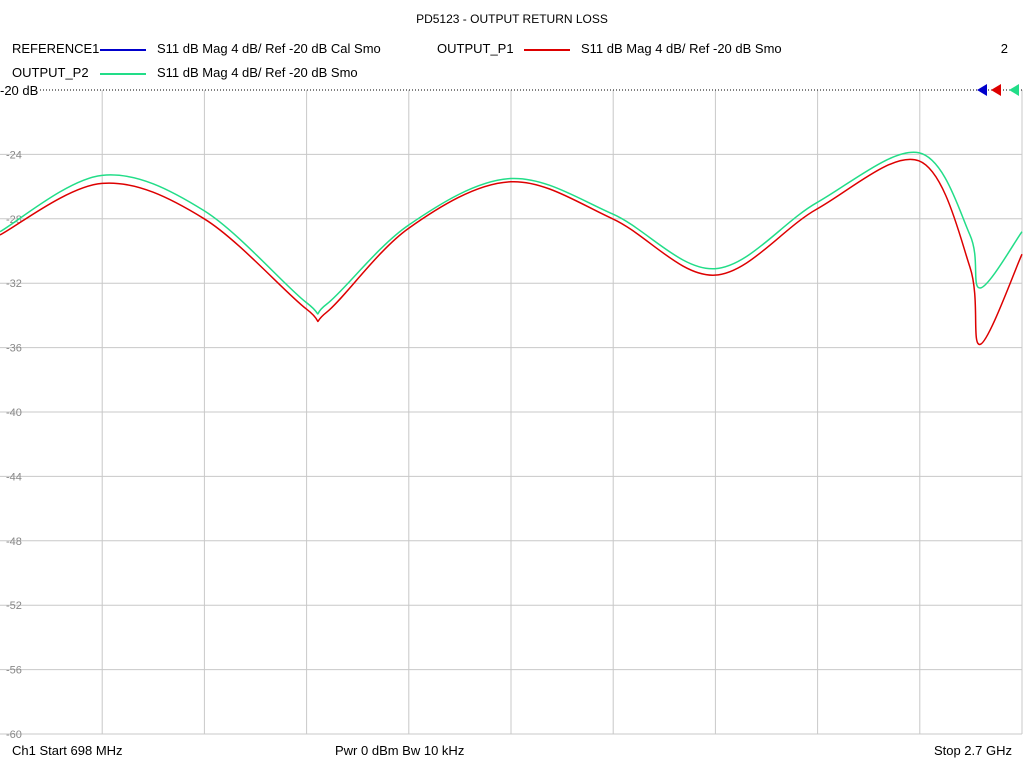  Describe the element at coordinates (14, 284) in the screenshot. I see `y-tick-label: -32` at that location.